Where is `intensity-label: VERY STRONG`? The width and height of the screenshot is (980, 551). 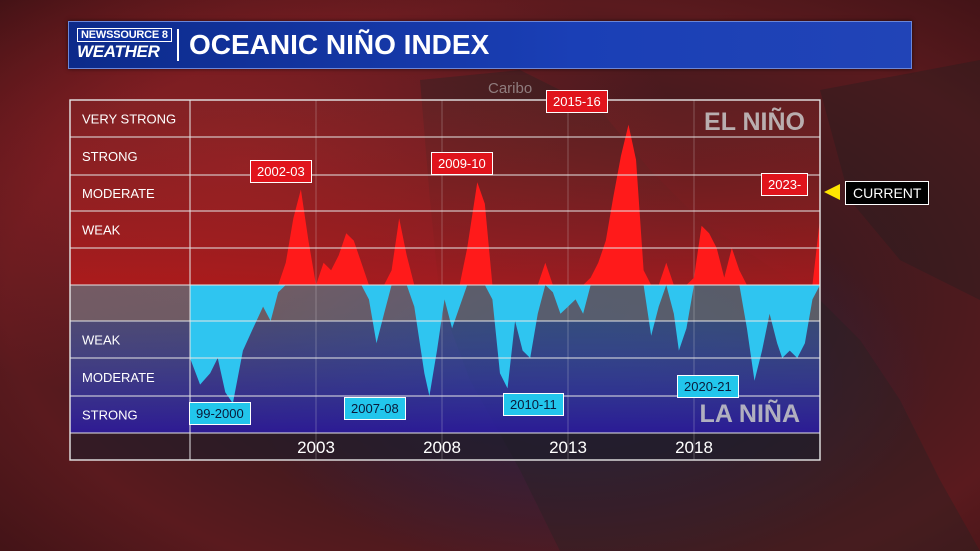
intensity-label: VERY STRONG is located at coordinates (129, 119).